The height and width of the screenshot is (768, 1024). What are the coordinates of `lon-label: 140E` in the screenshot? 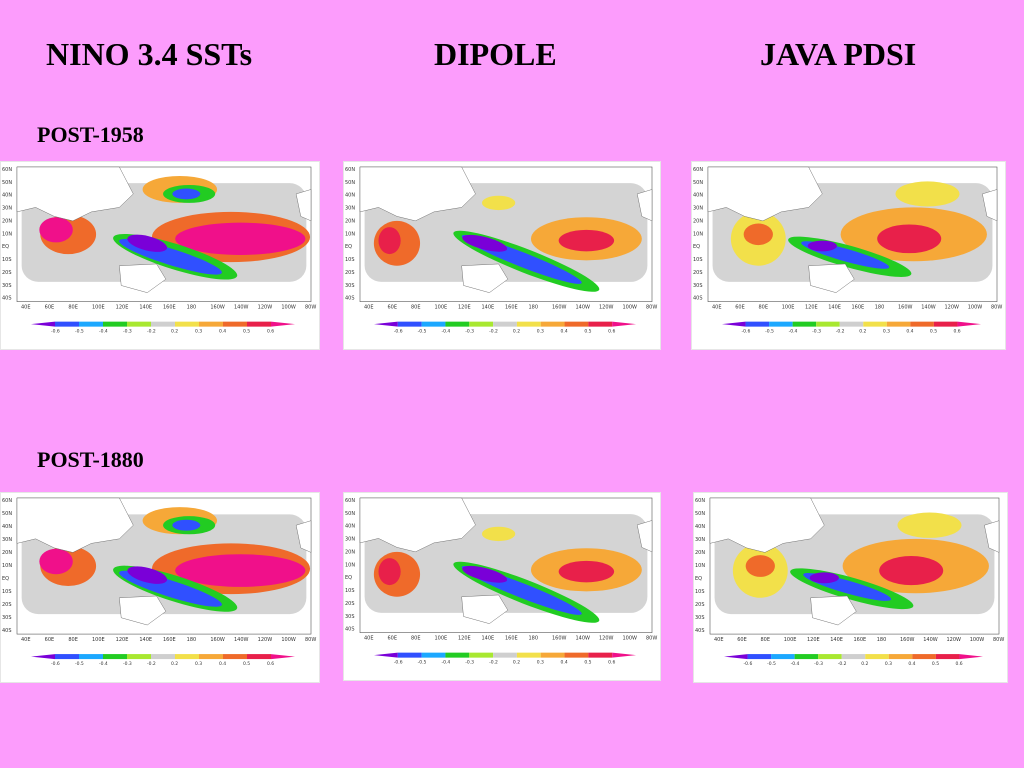 It's located at (836, 640).